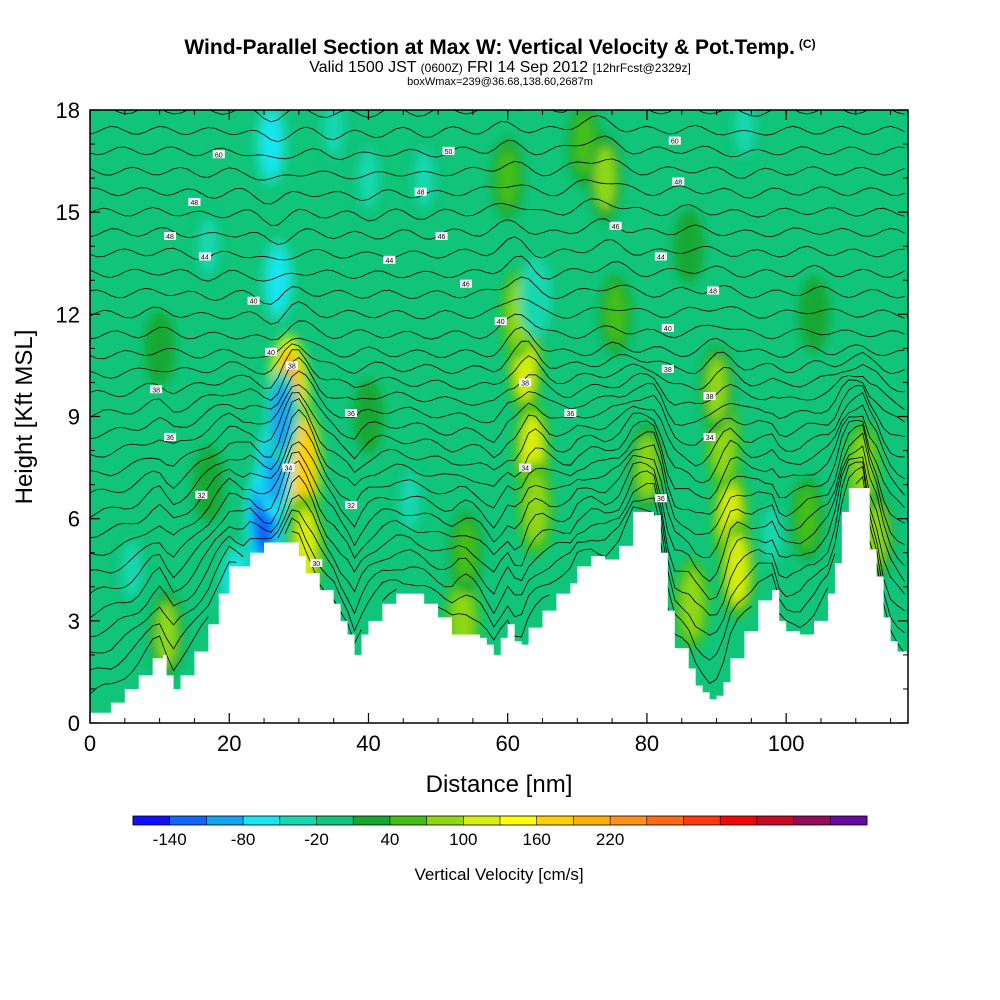 The height and width of the screenshot is (1000, 1000). I want to click on theta-contour-label: 40, so click(271, 352).